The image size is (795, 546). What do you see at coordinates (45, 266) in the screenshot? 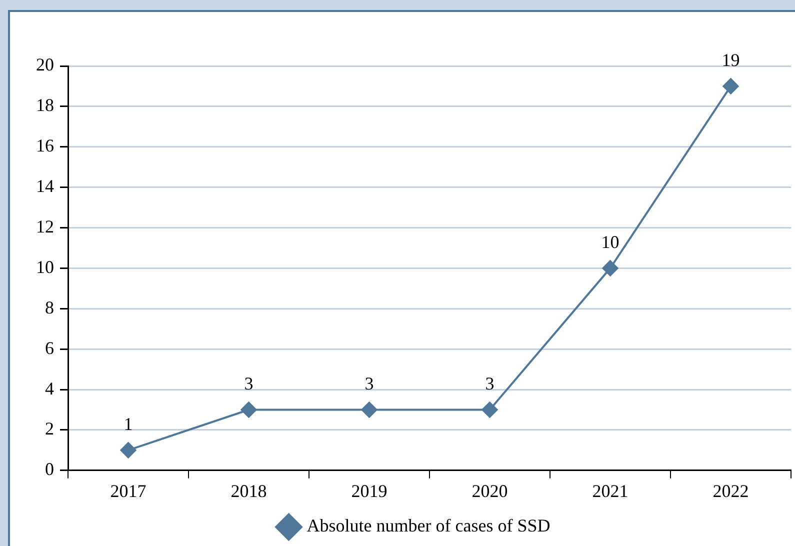
I see `y-tick-label: 10` at bounding box center [45, 266].